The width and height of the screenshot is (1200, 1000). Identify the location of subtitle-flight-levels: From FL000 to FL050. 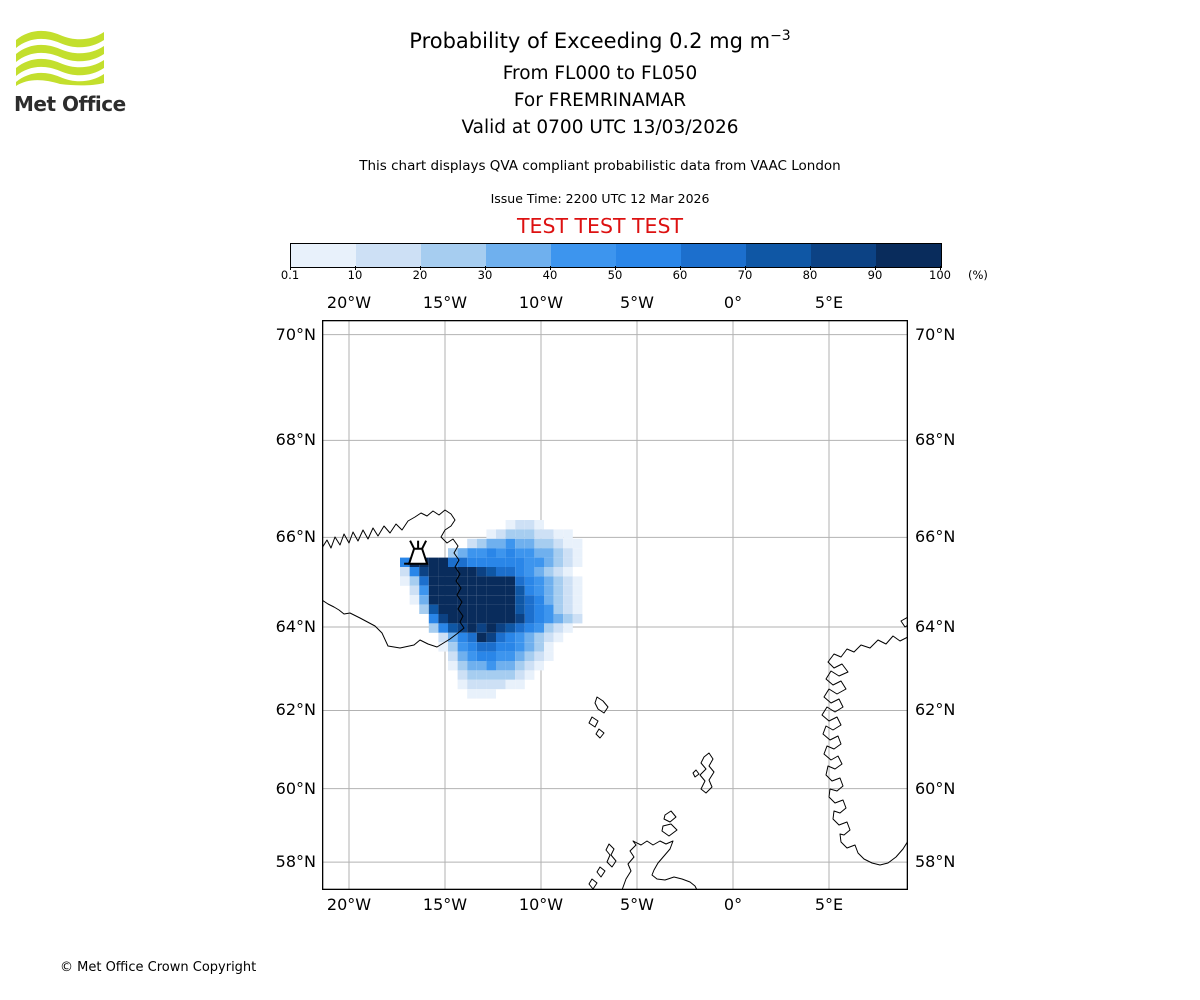
(600, 73).